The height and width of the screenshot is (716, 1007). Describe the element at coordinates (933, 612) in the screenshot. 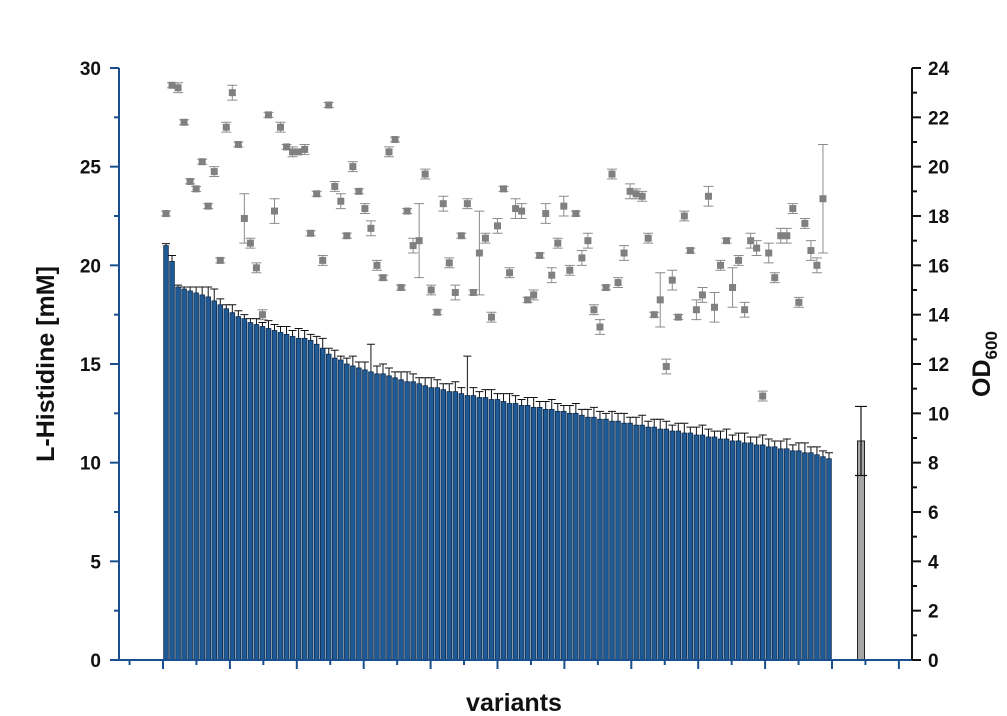

I see `y2-tick-label: 2` at that location.